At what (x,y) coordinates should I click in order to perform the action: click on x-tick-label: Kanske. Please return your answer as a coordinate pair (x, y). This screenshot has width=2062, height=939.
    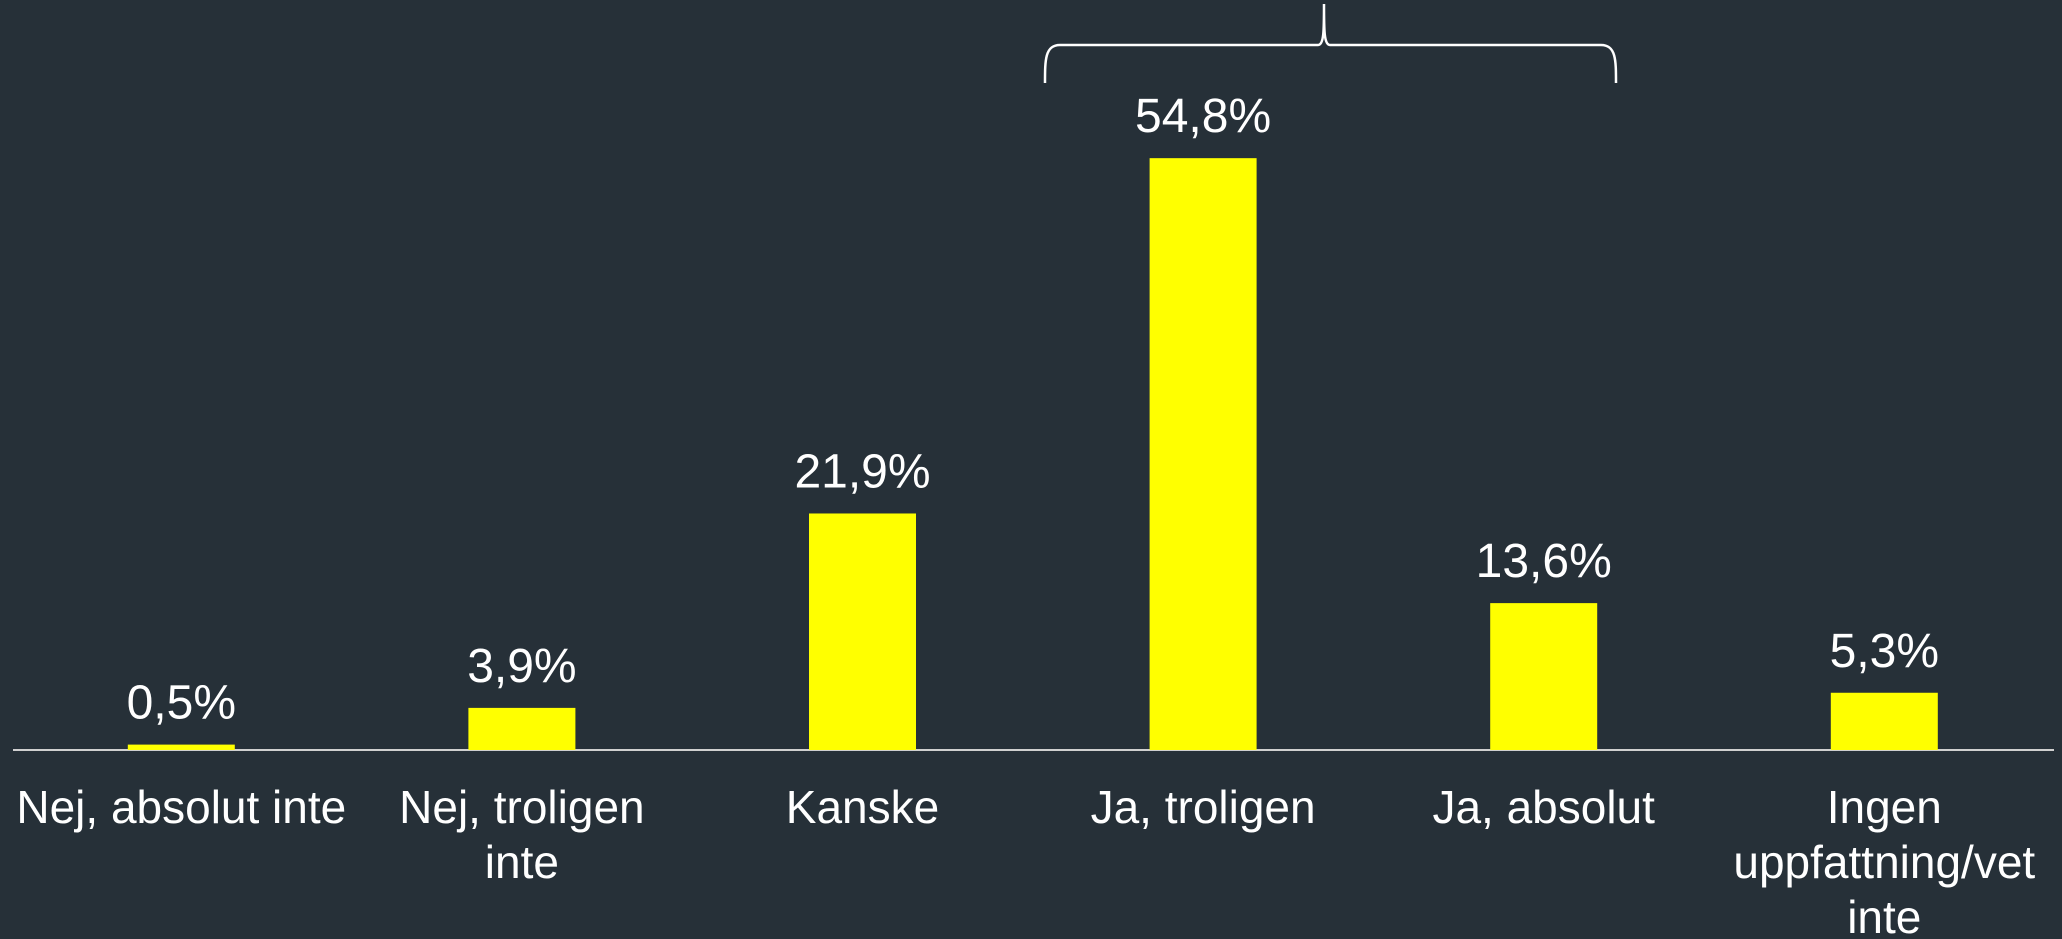
    Looking at the image, I should click on (862, 807).